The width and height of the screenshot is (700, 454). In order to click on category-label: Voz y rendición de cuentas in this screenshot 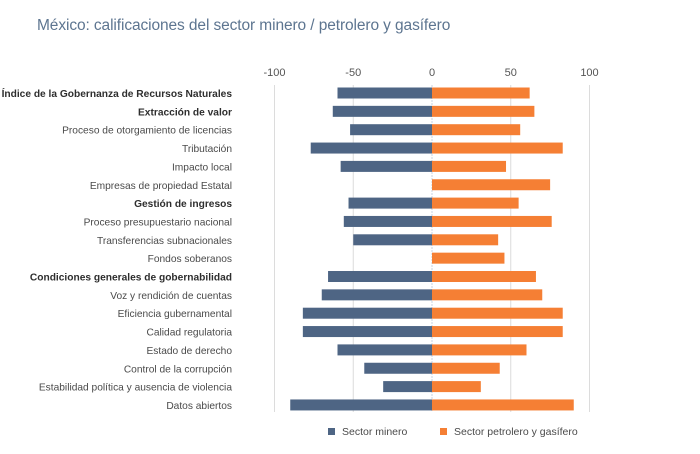, I will do `click(171, 296)`.